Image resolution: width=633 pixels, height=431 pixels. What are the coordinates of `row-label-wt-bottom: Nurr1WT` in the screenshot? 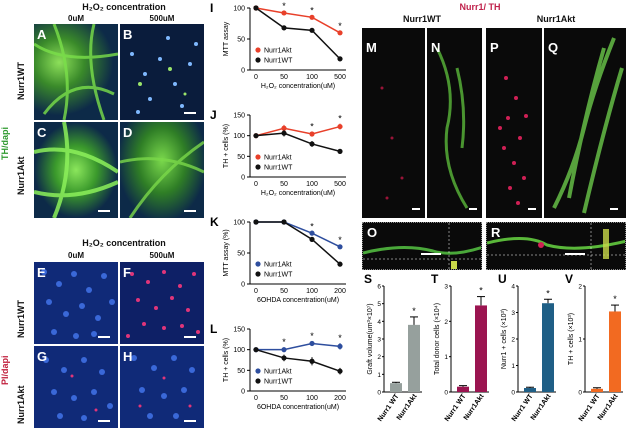 It's located at (21, 319).